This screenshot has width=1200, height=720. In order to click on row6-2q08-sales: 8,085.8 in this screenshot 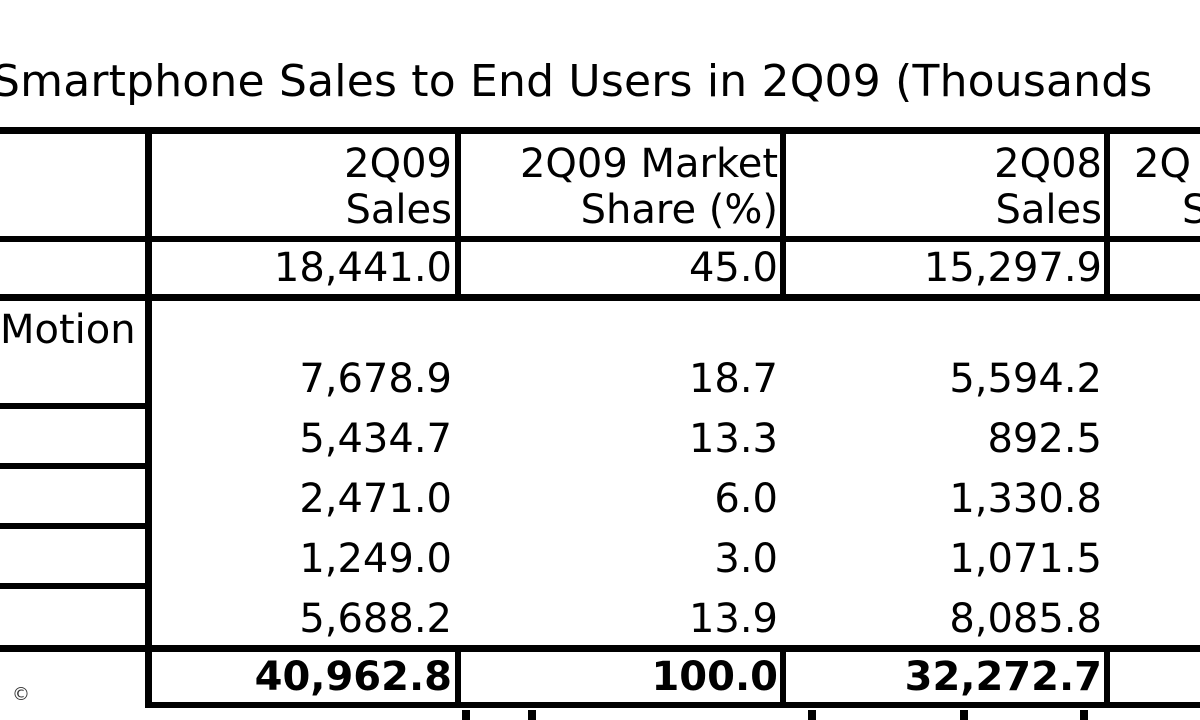, I will do `click(1025, 619)`.